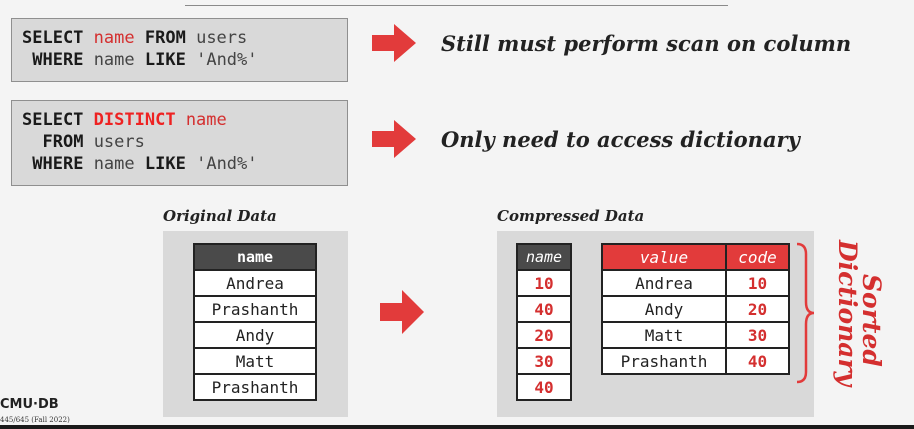 The image size is (914, 429). Describe the element at coordinates (757, 257) in the screenshot. I see `column-header: code` at that location.